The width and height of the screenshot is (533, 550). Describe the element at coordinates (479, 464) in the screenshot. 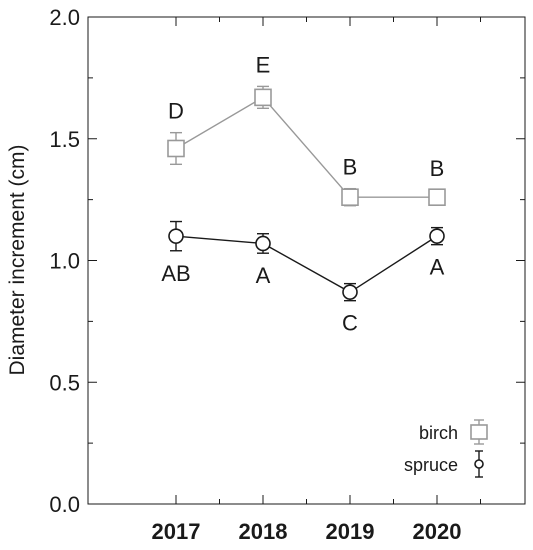

I see `legend-marker-spruce` at that location.